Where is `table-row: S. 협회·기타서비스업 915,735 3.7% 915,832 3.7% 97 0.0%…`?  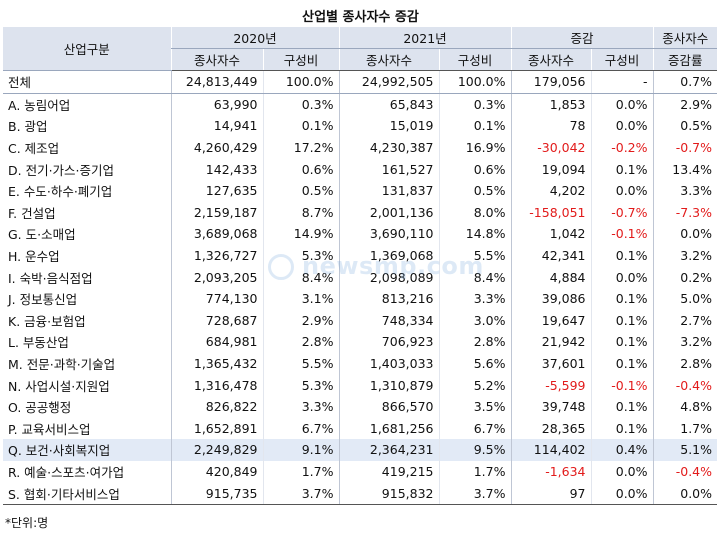 table-row: S. 협회·기타서비스업 915,735 3.7% 915,832 3.7% 97 0.0%… is located at coordinates (360, 493).